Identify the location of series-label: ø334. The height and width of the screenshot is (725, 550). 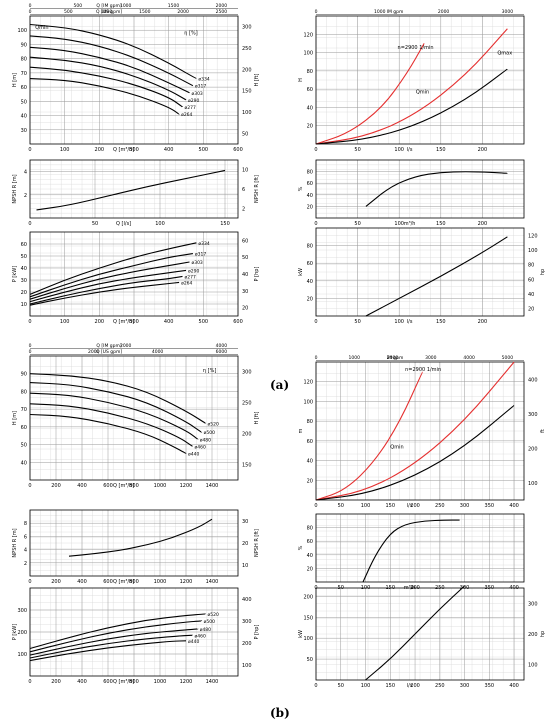
(203, 80).